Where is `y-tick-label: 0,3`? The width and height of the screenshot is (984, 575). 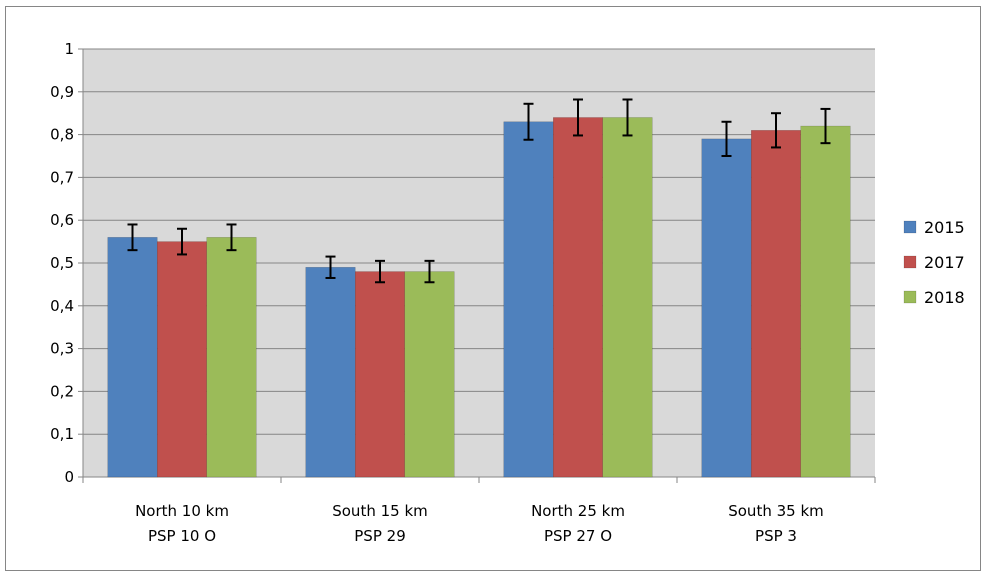 y-tick-label: 0,3 is located at coordinates (62, 349).